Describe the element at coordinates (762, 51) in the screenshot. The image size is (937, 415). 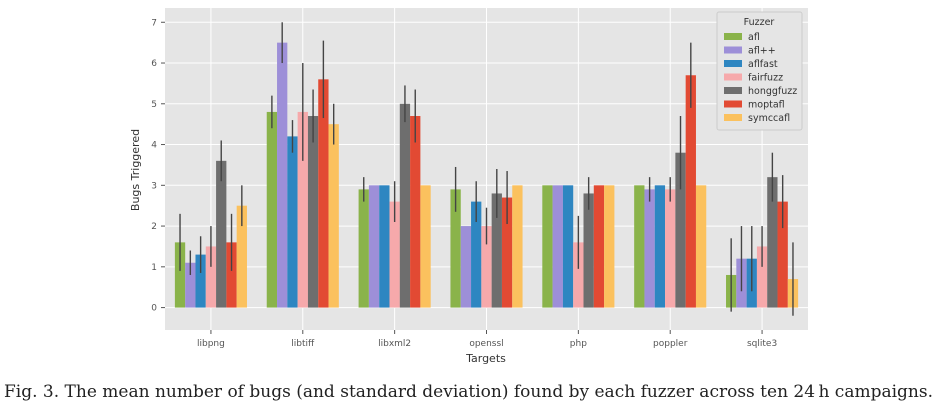
I see `legend-label-afl++: afl++` at that location.